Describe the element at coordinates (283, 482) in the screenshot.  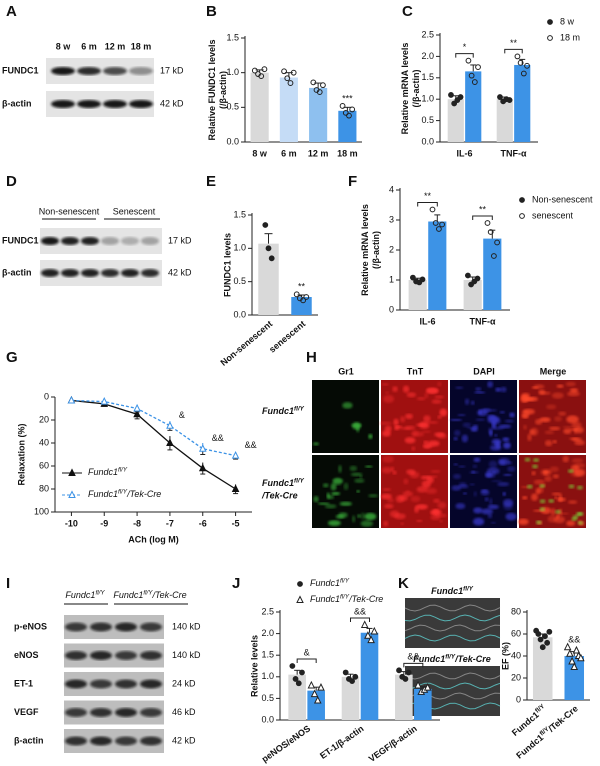
I see `row-label: Fundc1fl/Y` at that location.